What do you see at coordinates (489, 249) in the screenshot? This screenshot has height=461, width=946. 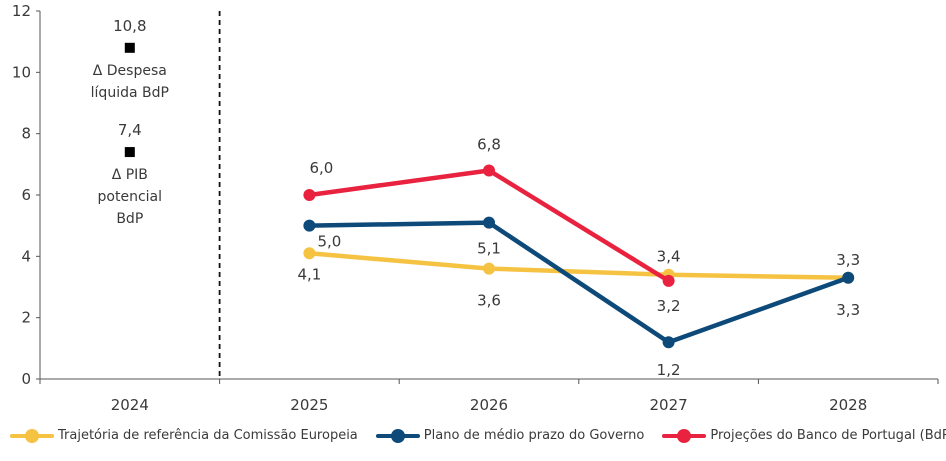 I see `data-label: 5,1` at bounding box center [489, 249].